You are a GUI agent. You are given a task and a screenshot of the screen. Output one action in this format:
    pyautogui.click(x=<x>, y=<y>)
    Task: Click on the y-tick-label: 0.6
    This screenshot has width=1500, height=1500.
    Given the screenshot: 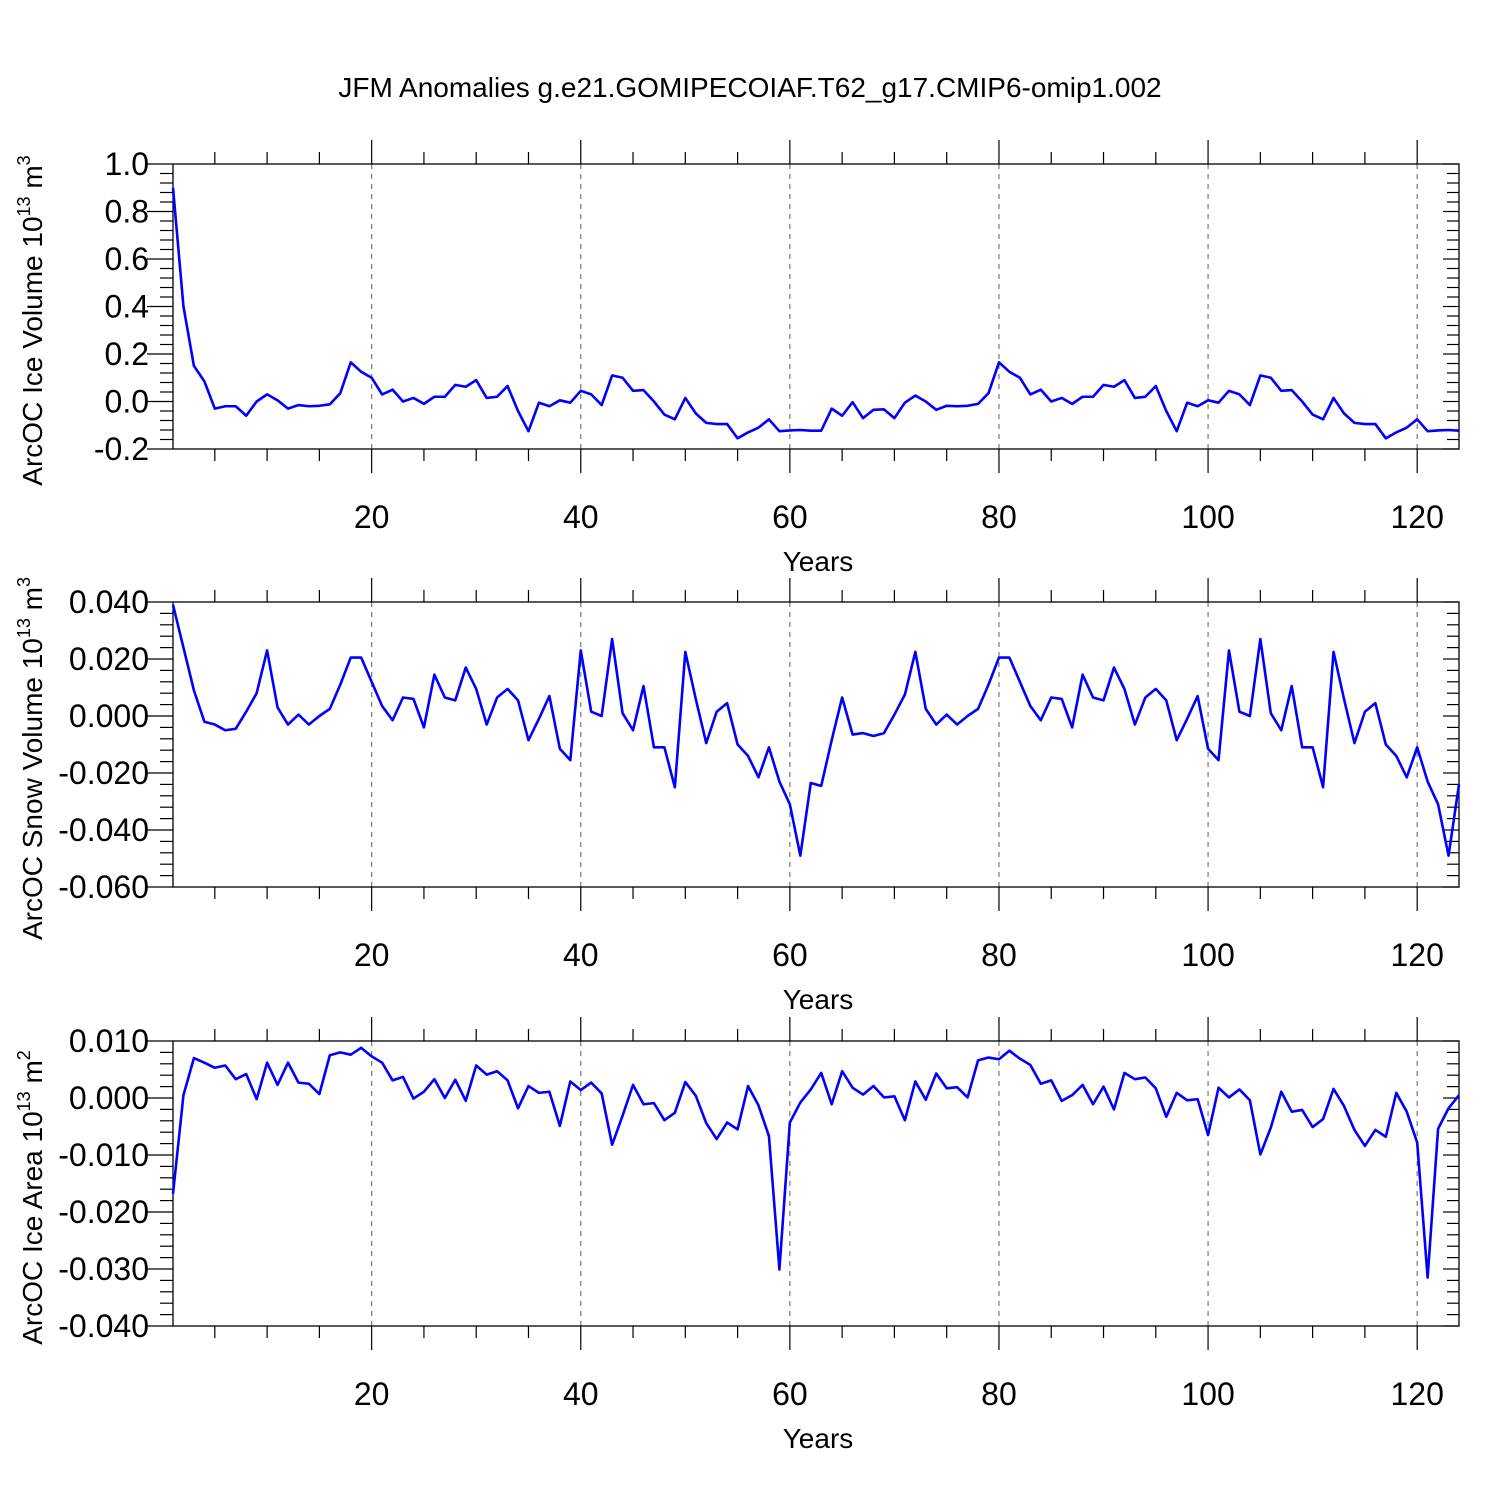 What is the action you would take?
    pyautogui.click(x=127, y=259)
    